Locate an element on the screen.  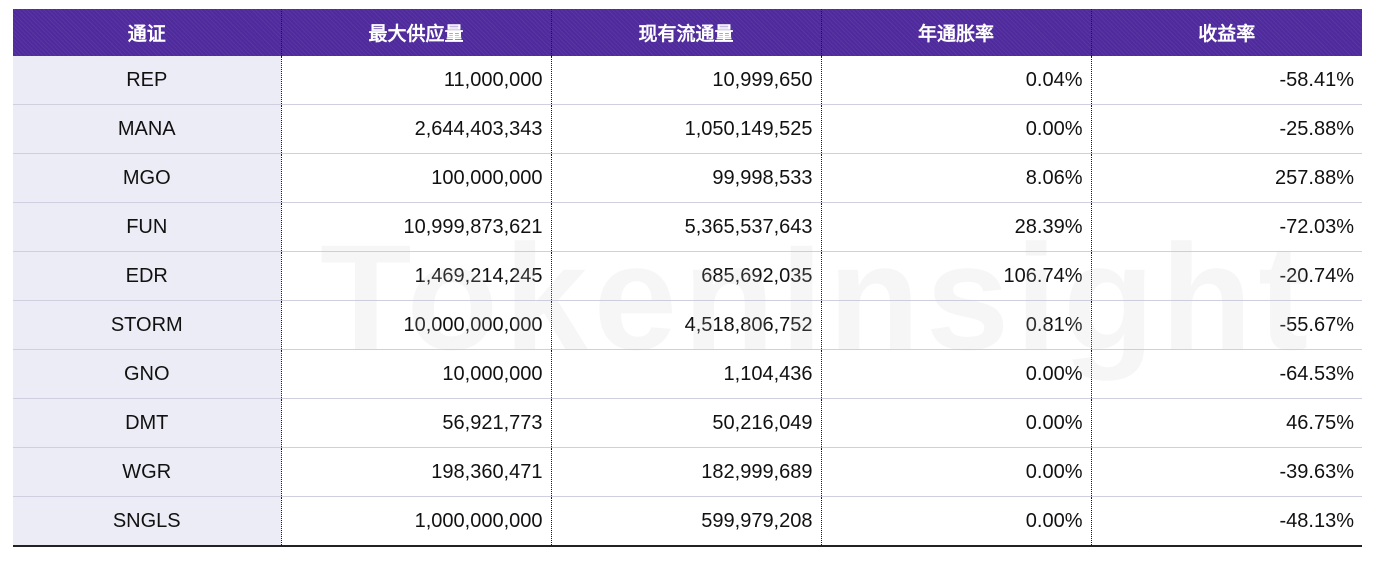
cell-token: GNO is located at coordinates (147, 374).